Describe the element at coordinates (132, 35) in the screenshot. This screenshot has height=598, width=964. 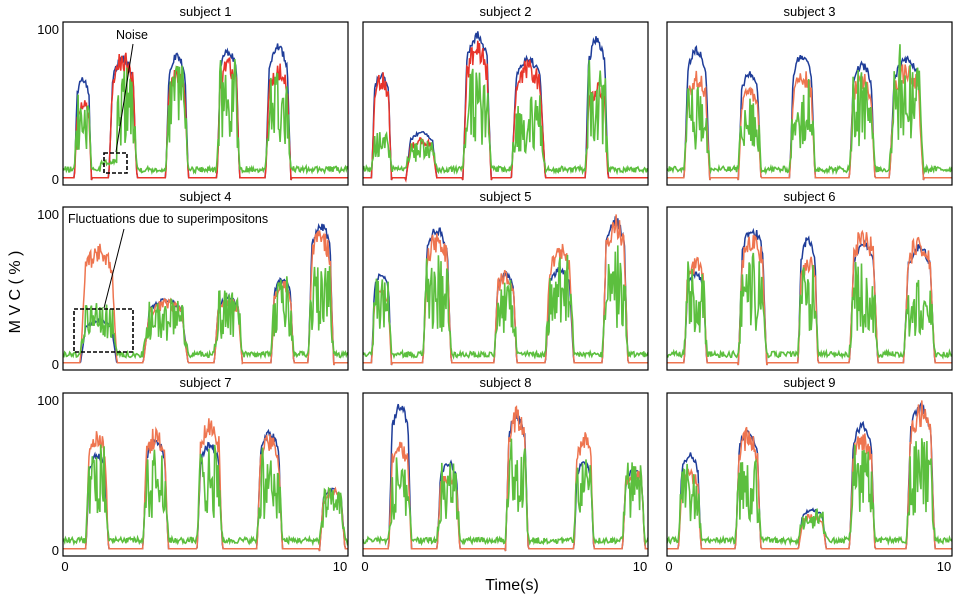
I see `noise-label: Noise` at that location.